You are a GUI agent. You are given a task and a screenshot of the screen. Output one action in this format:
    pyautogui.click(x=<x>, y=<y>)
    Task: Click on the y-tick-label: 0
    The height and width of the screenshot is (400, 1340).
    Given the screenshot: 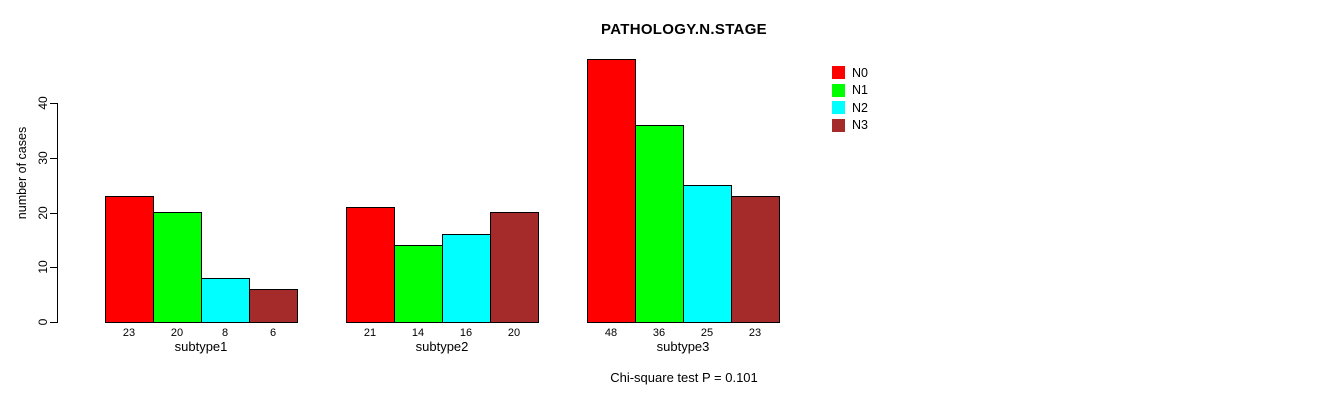 What is the action you would take?
    pyautogui.click(x=43, y=322)
    